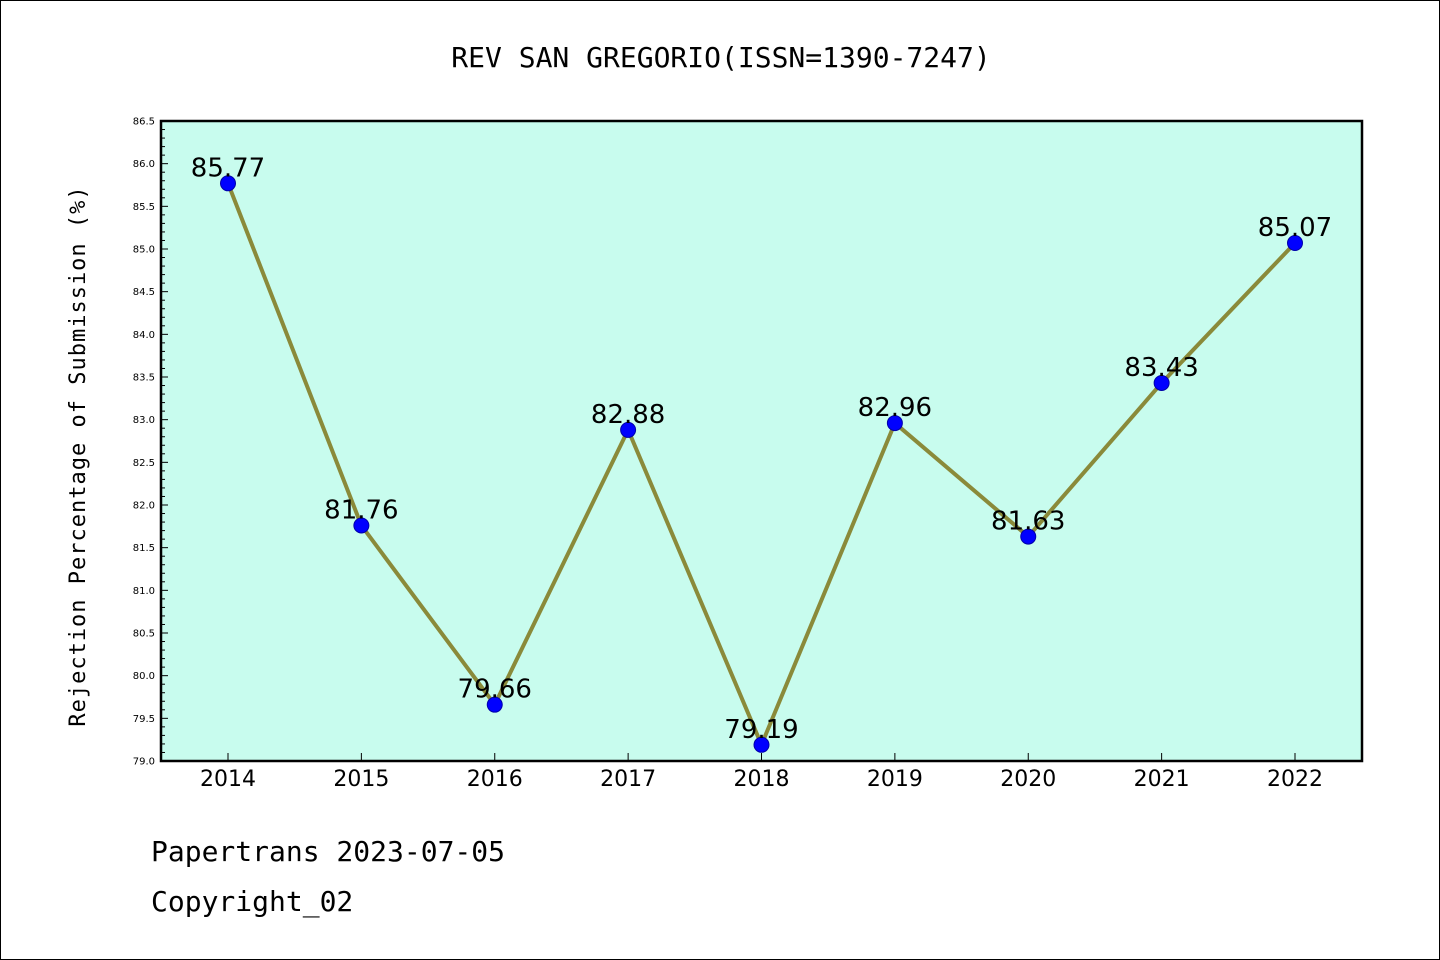 This screenshot has width=1440, height=960. What do you see at coordinates (144, 378) in the screenshot?
I see `y-tick-label: 83.5` at bounding box center [144, 378].